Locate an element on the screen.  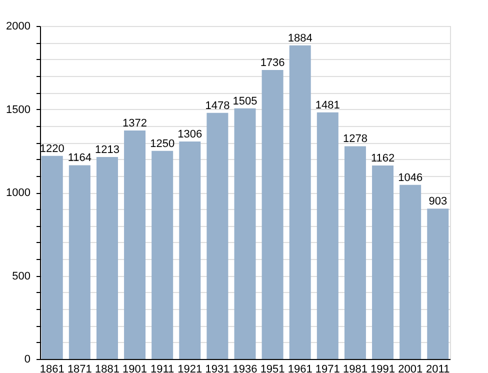
x-tick-label: 1861 is located at coordinates (52, 368).